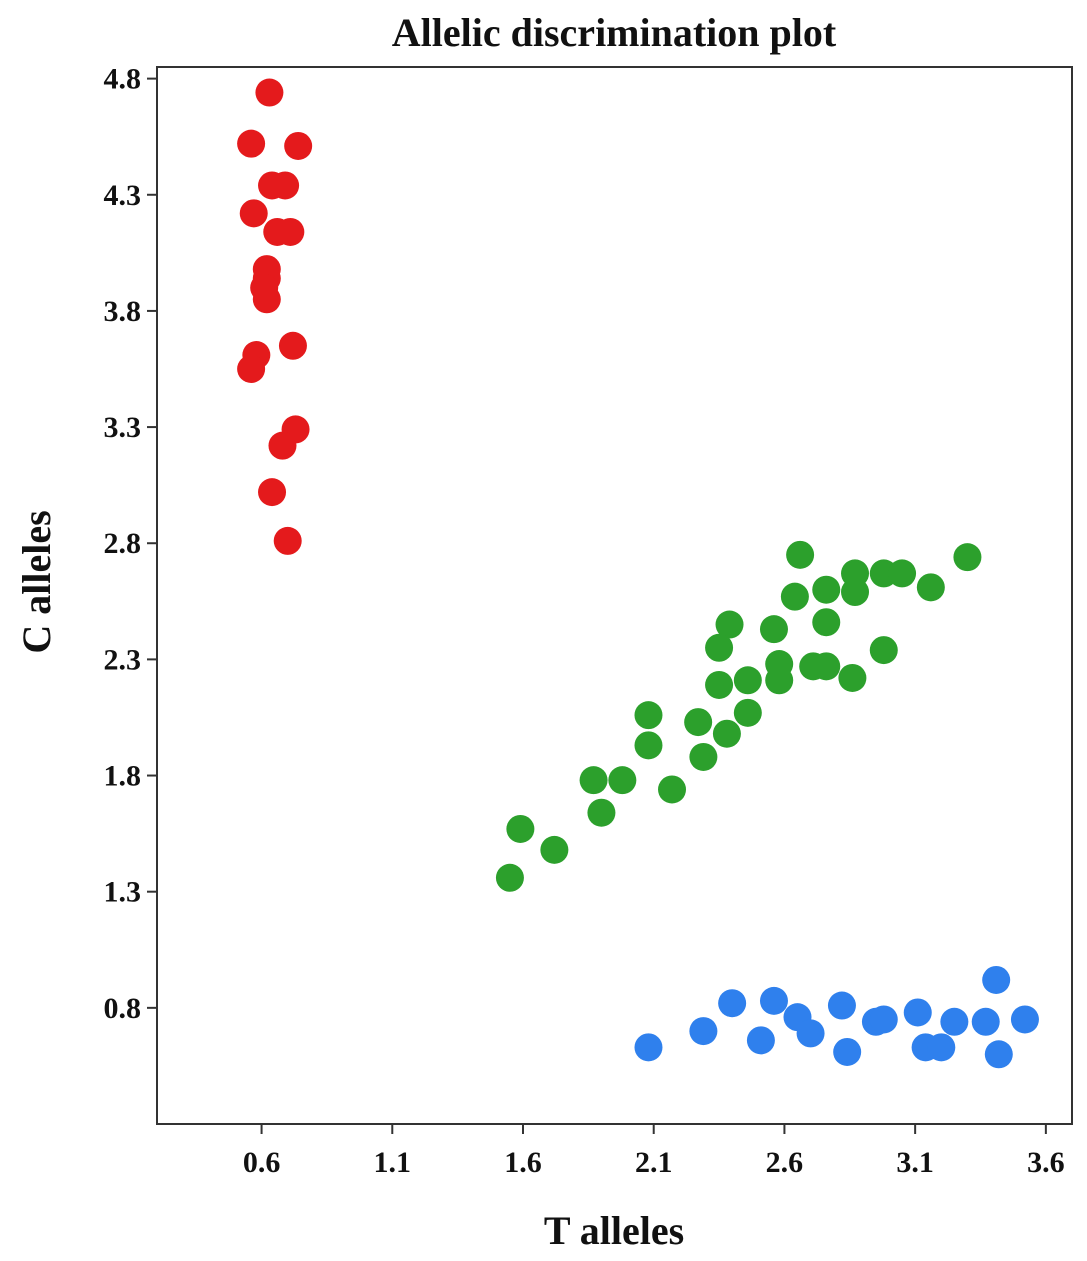  What do you see at coordinates (785, 1162) in the screenshot?
I see `x-tick-label: 2.6` at bounding box center [785, 1162].